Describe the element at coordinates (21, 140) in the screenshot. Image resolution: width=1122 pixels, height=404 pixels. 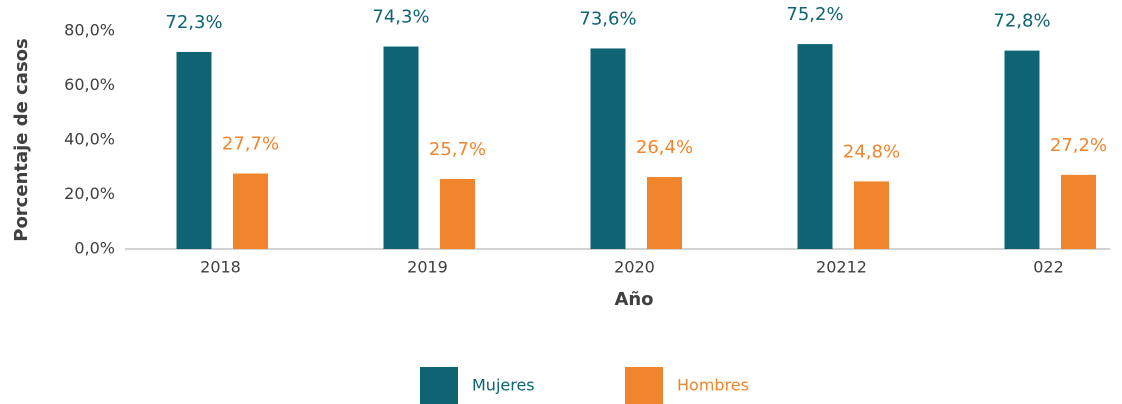
I see `y-axis-title: Porcentaje de casos` at that location.